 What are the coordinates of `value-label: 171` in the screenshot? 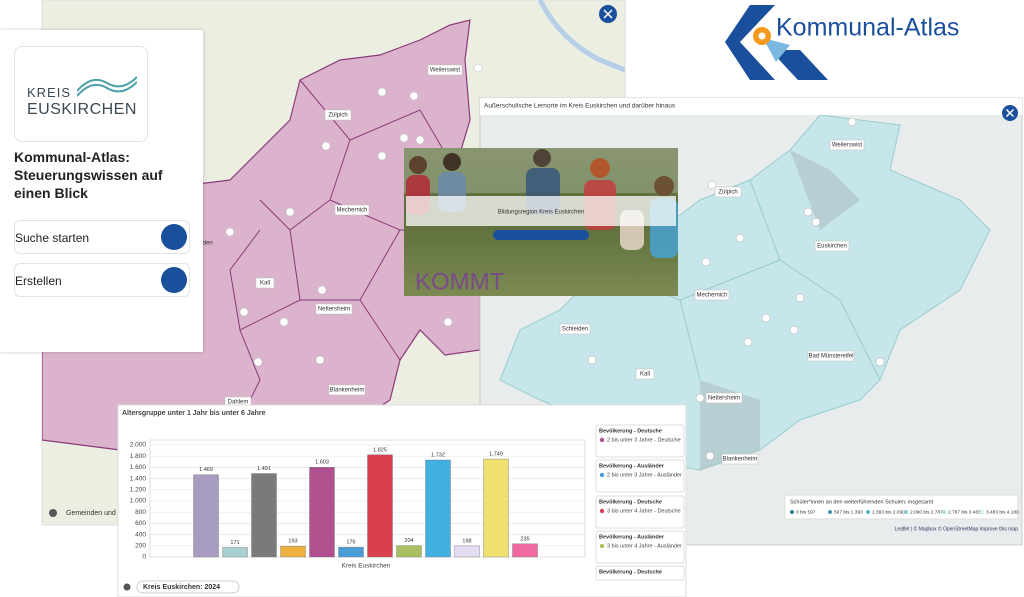 It's located at (234, 543).